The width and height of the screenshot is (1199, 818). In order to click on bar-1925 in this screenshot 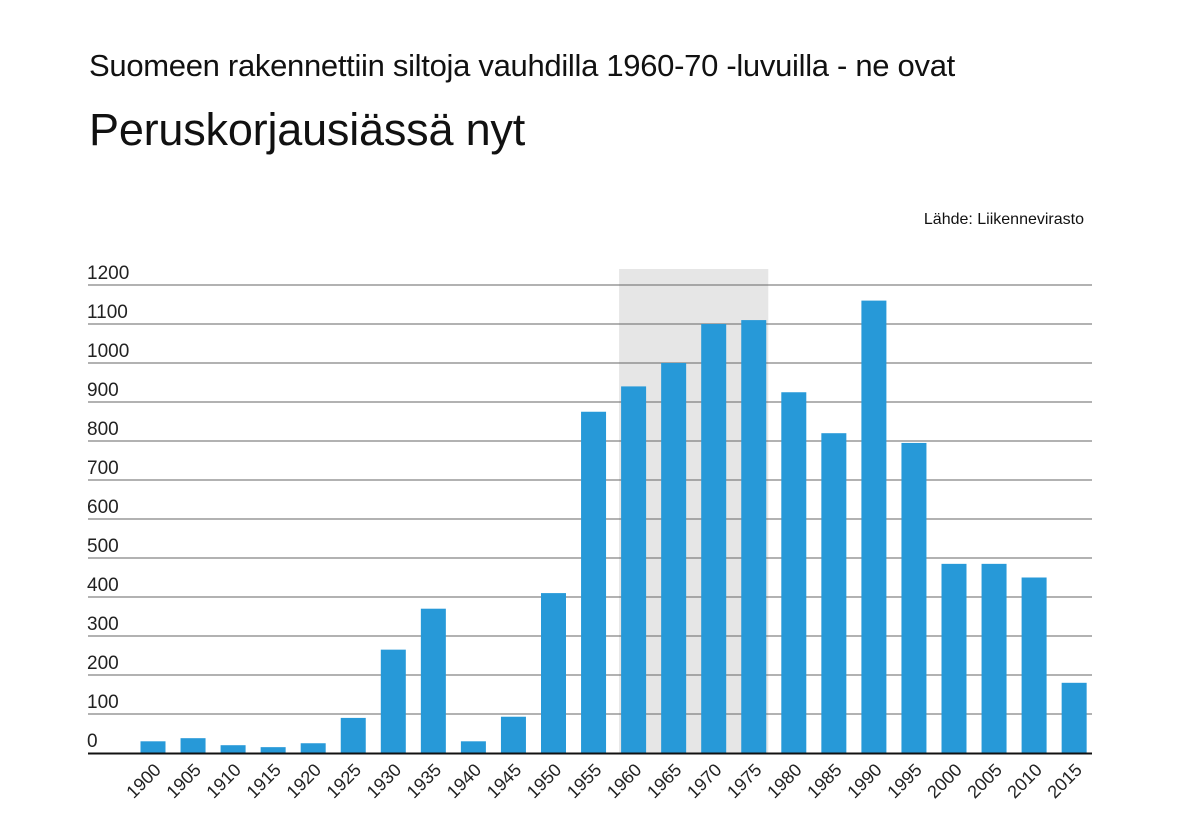, I will do `click(353, 735)`.